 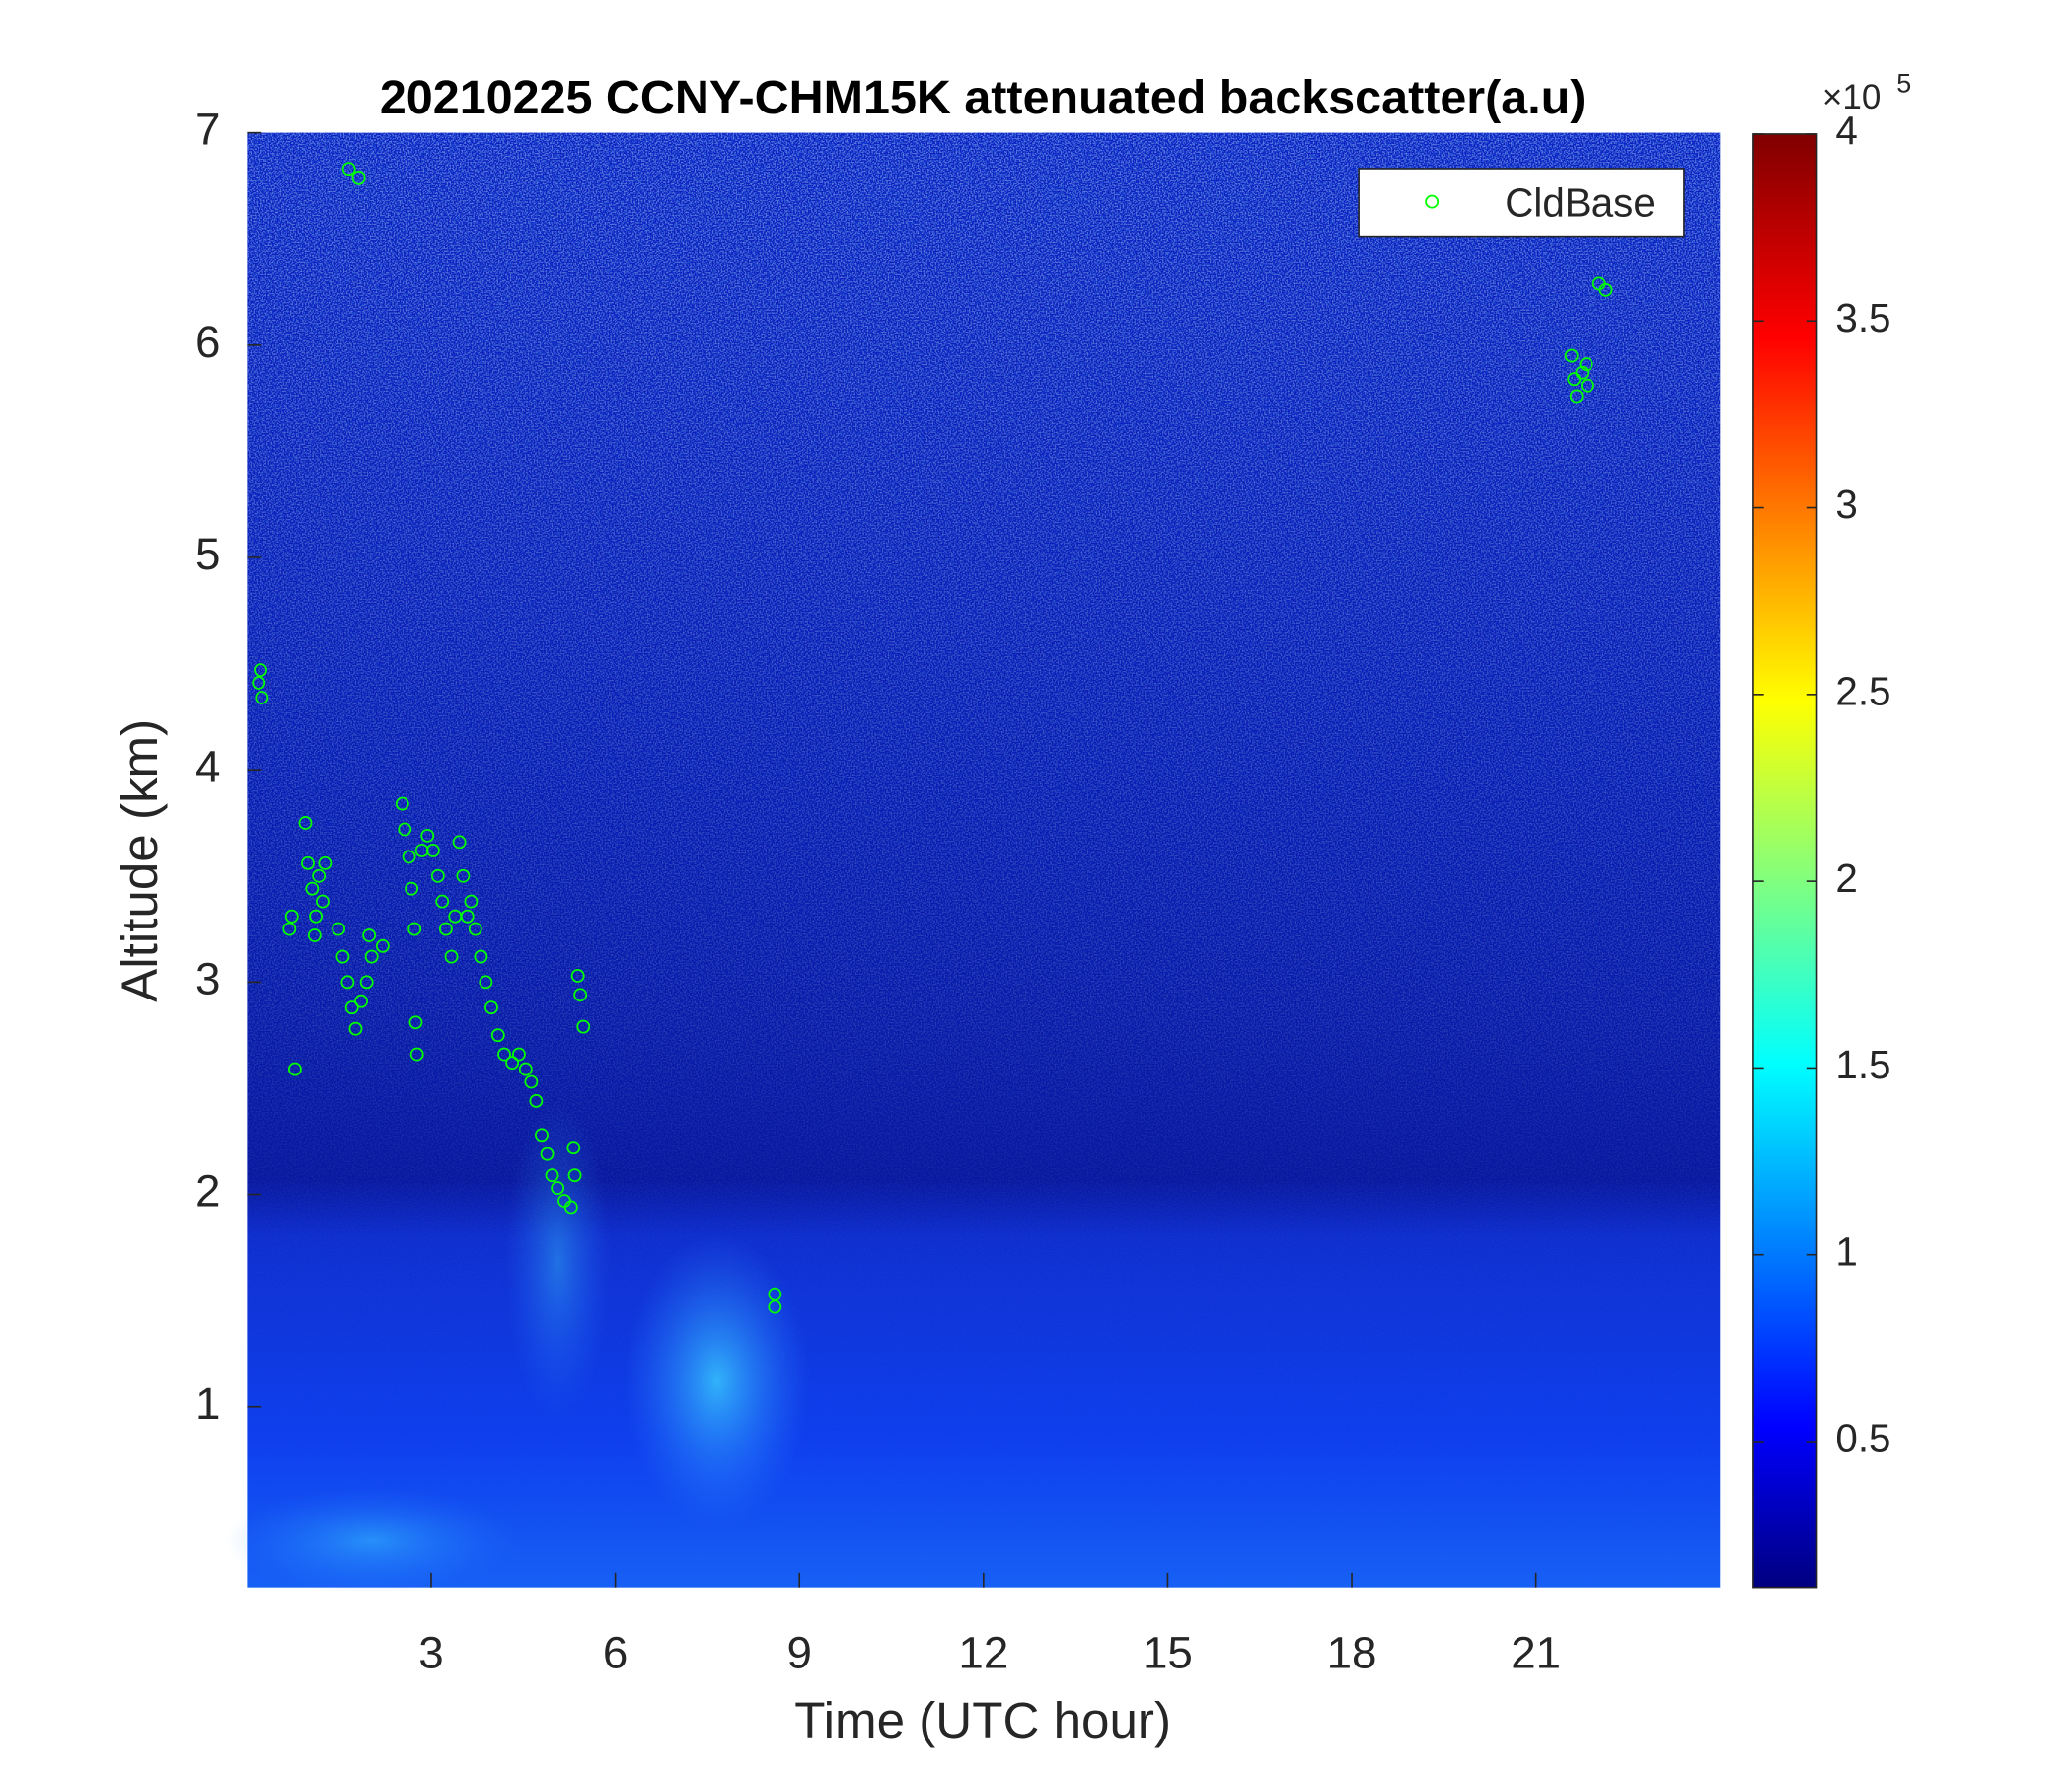 What do you see at coordinates (1168, 1653) in the screenshot?
I see `x-tick-label: 15` at bounding box center [1168, 1653].